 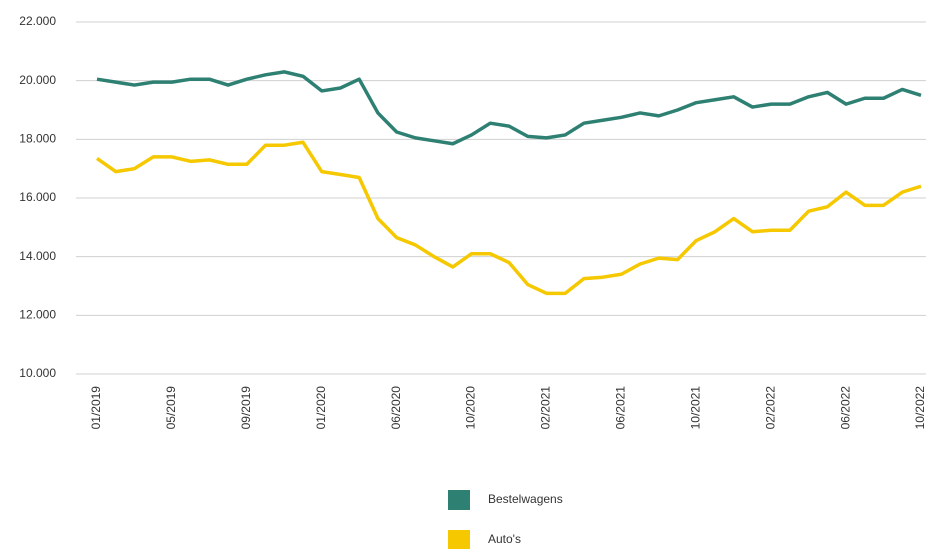 I want to click on y-tick-label: 12.000, so click(x=37, y=315).